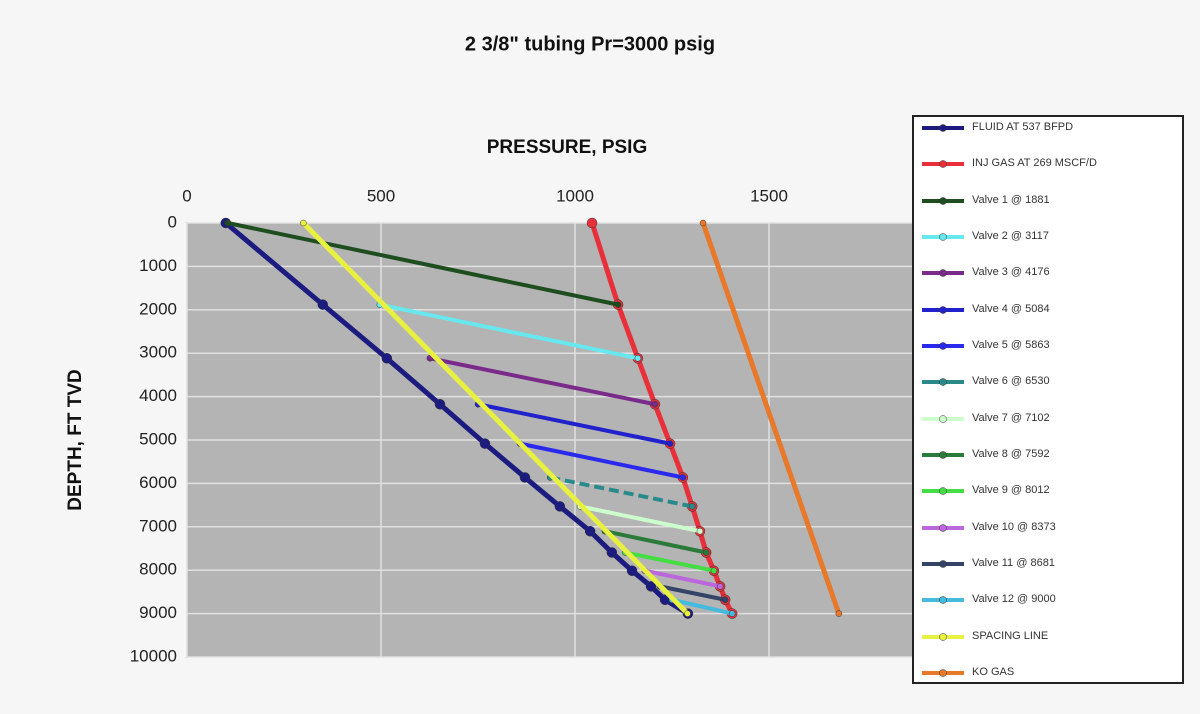 Image resolution: width=1200 pixels, height=714 pixels. I want to click on y-tick-label: 10000, so click(153, 655).